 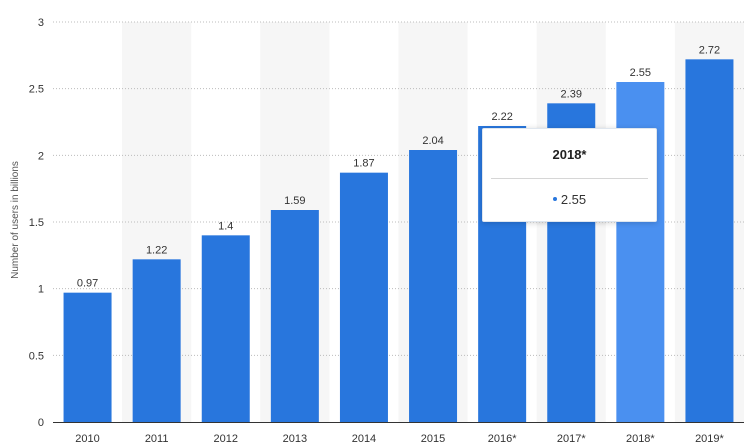 I want to click on data-label: 1.22, so click(x=156, y=250).